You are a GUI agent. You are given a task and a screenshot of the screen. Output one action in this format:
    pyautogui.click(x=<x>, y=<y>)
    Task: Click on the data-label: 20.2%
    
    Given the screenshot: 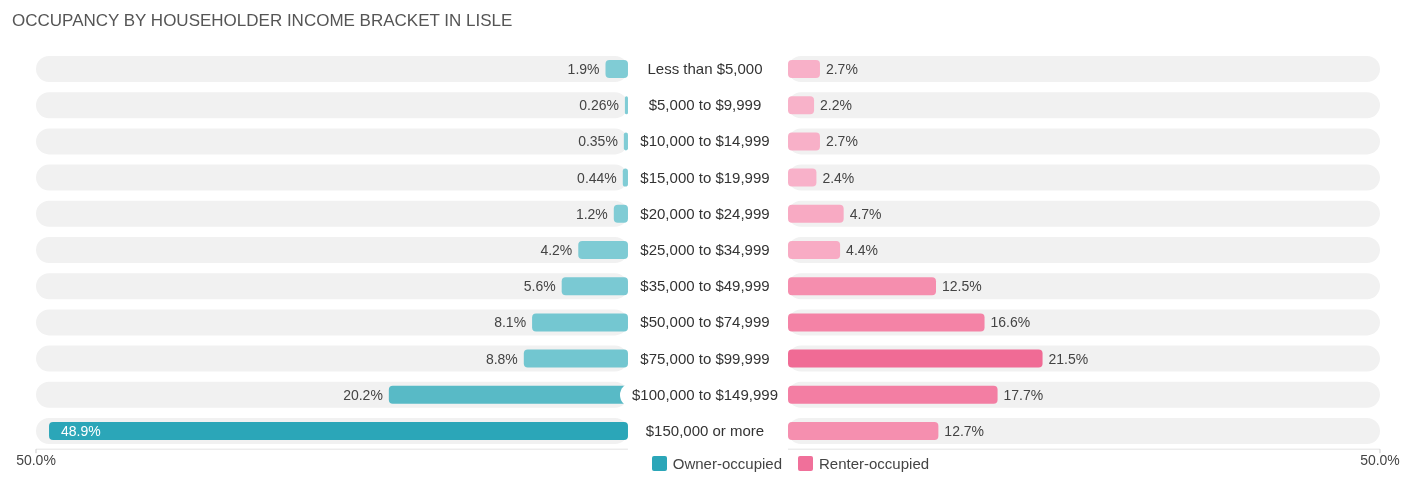 What is the action you would take?
    pyautogui.click(x=363, y=394)
    